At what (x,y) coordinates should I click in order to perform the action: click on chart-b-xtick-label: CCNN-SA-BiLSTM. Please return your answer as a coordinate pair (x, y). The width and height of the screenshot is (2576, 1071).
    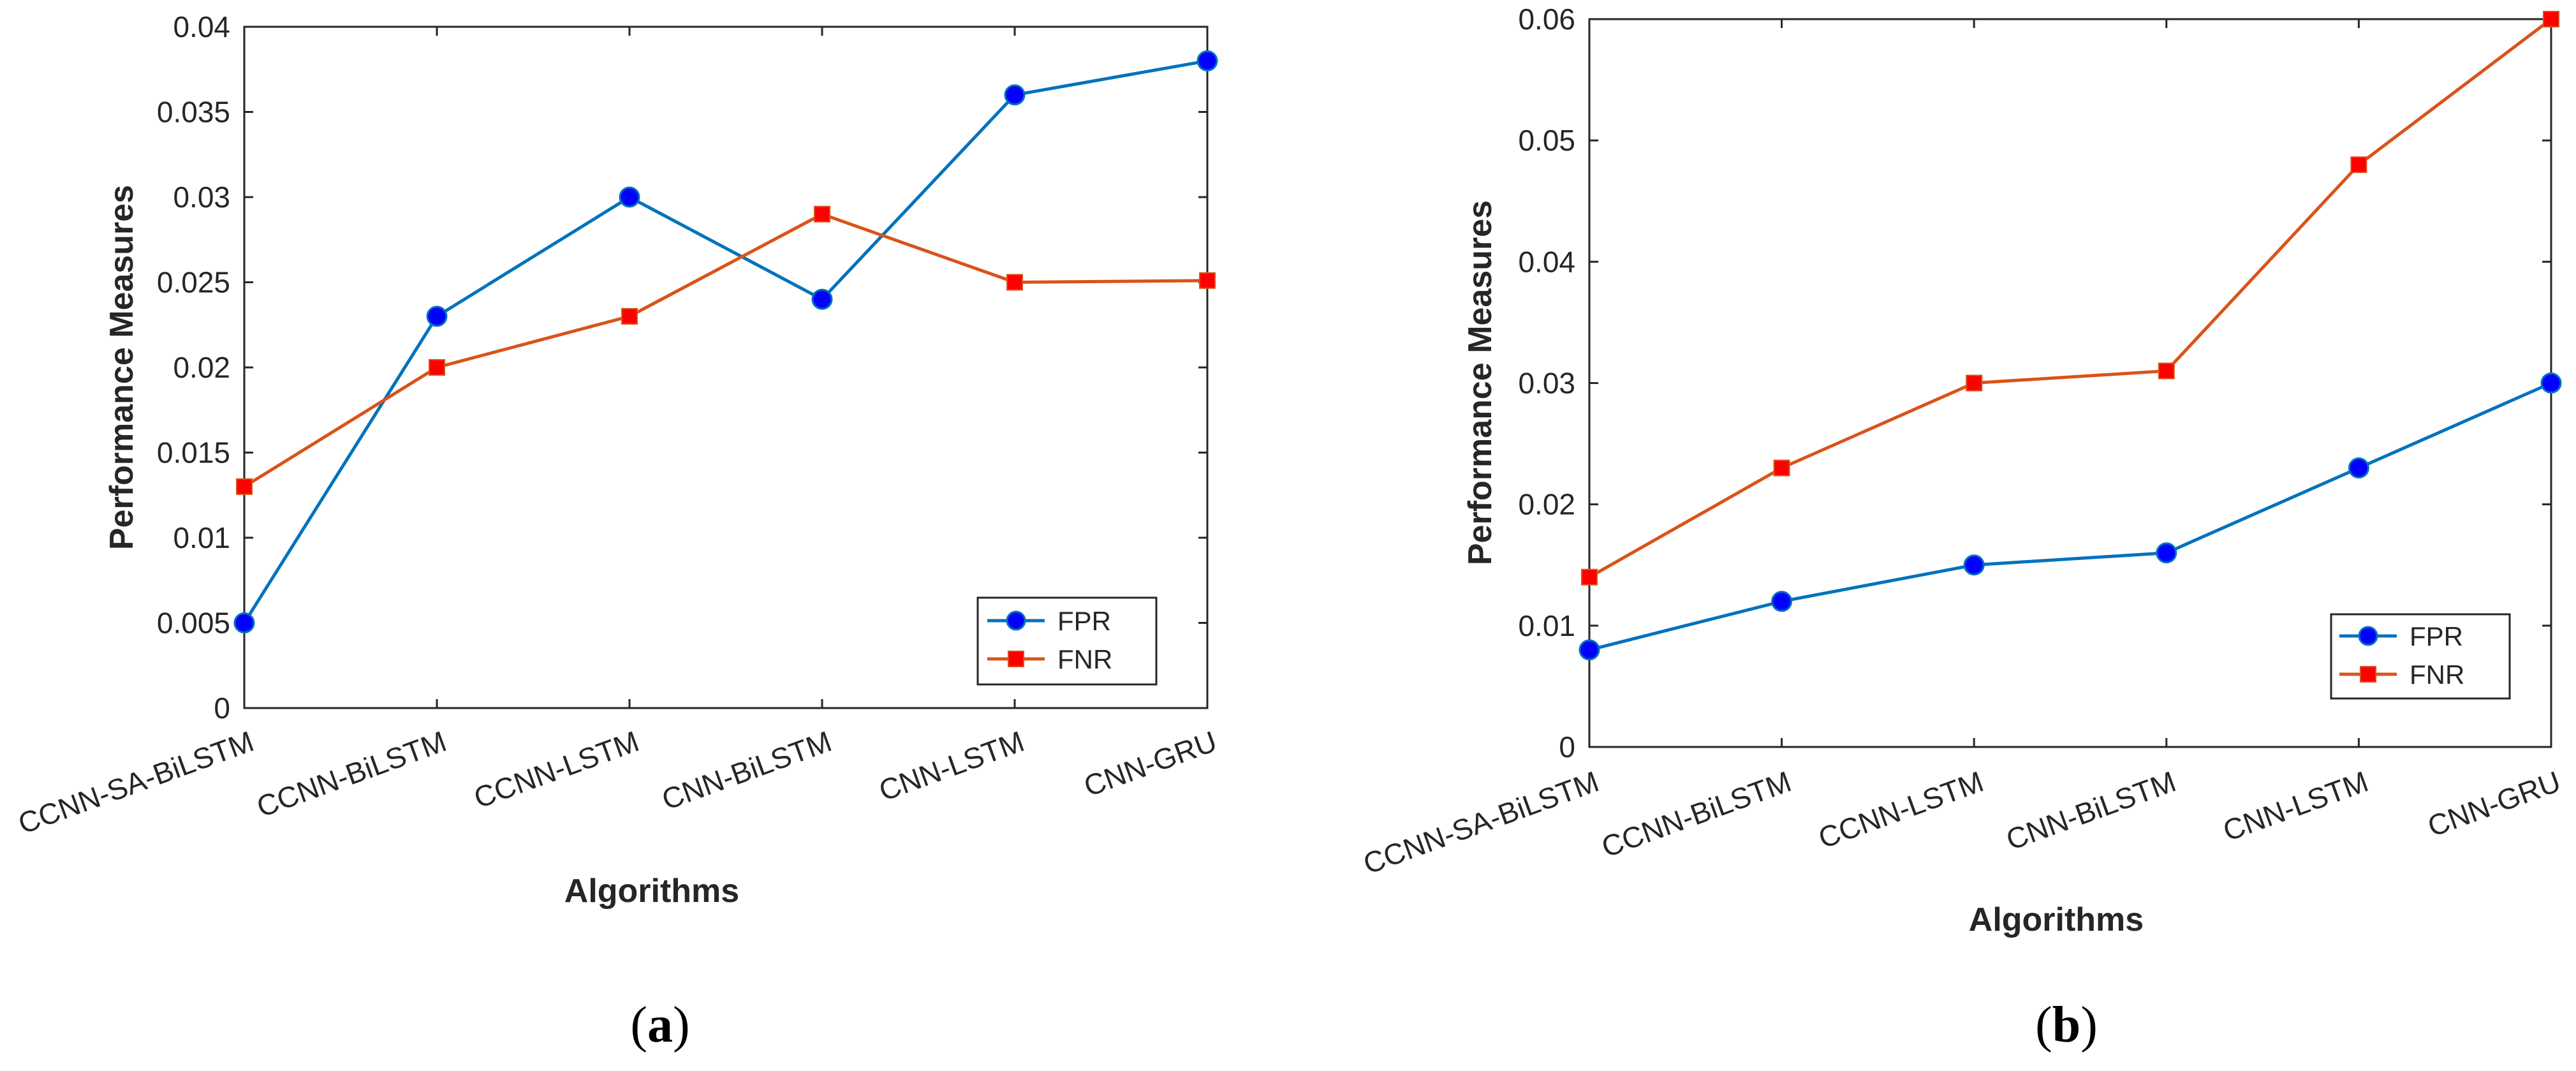
    Looking at the image, I should click on (1481, 823).